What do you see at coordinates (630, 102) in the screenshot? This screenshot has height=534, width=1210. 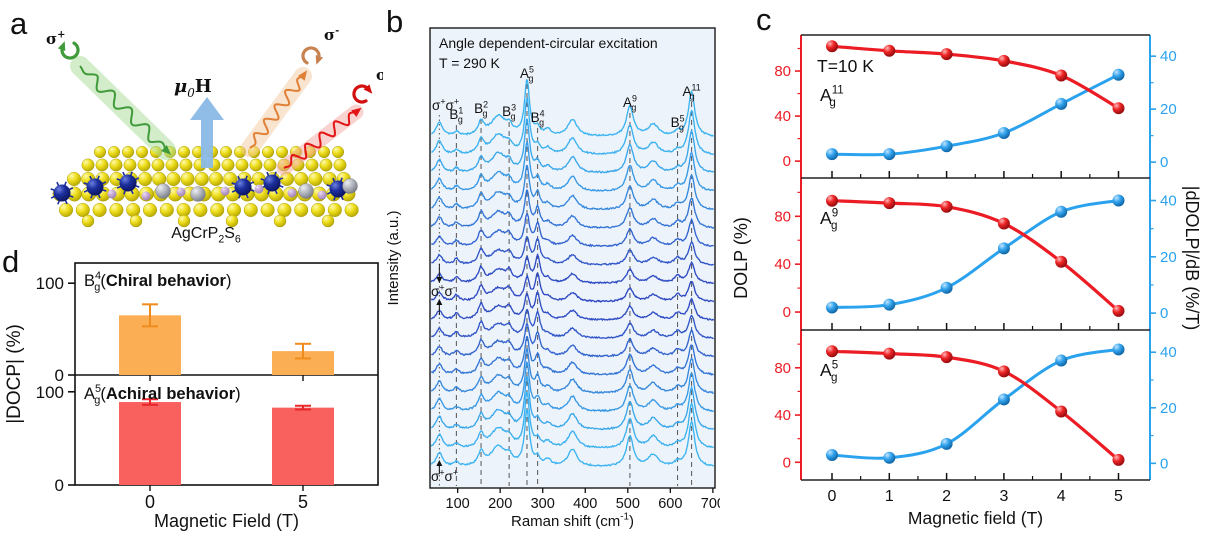 I see `peak-label: A9 g` at bounding box center [630, 102].